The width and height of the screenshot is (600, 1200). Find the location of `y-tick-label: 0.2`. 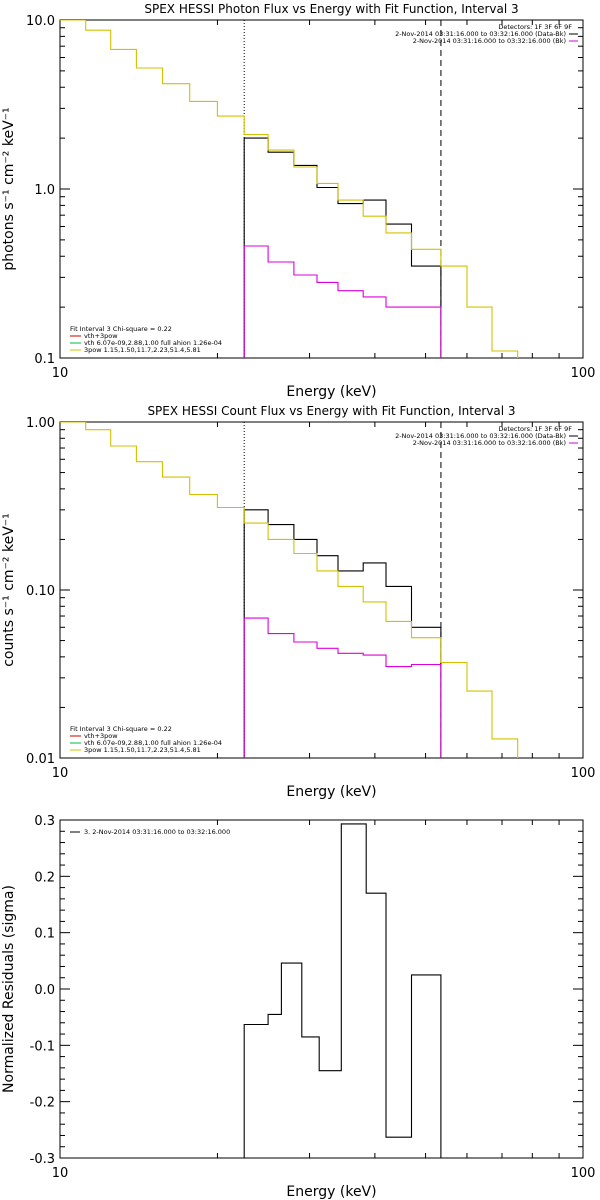

y-tick-label: 0.2 is located at coordinates (44, 877).